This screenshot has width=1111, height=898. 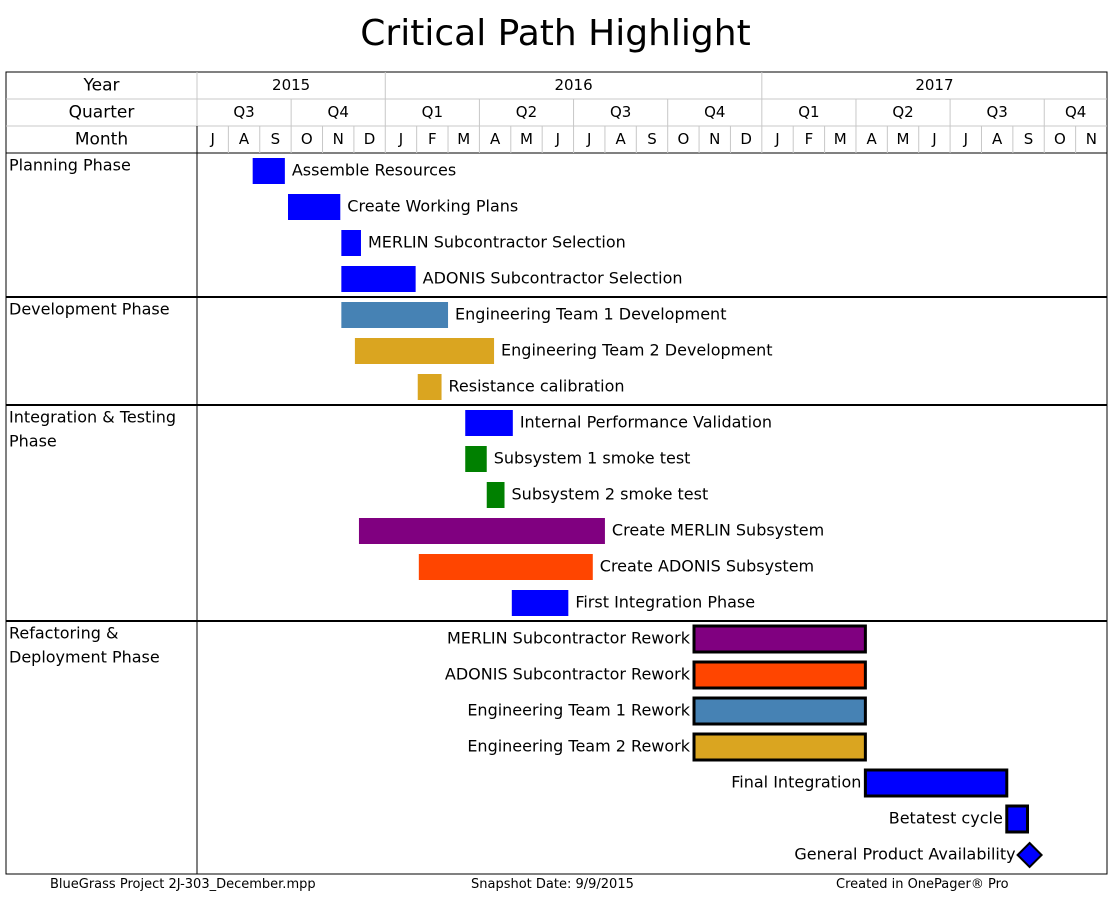 What do you see at coordinates (610, 494) in the screenshot?
I see `task-label: Subsystem 2 smoke test` at bounding box center [610, 494].